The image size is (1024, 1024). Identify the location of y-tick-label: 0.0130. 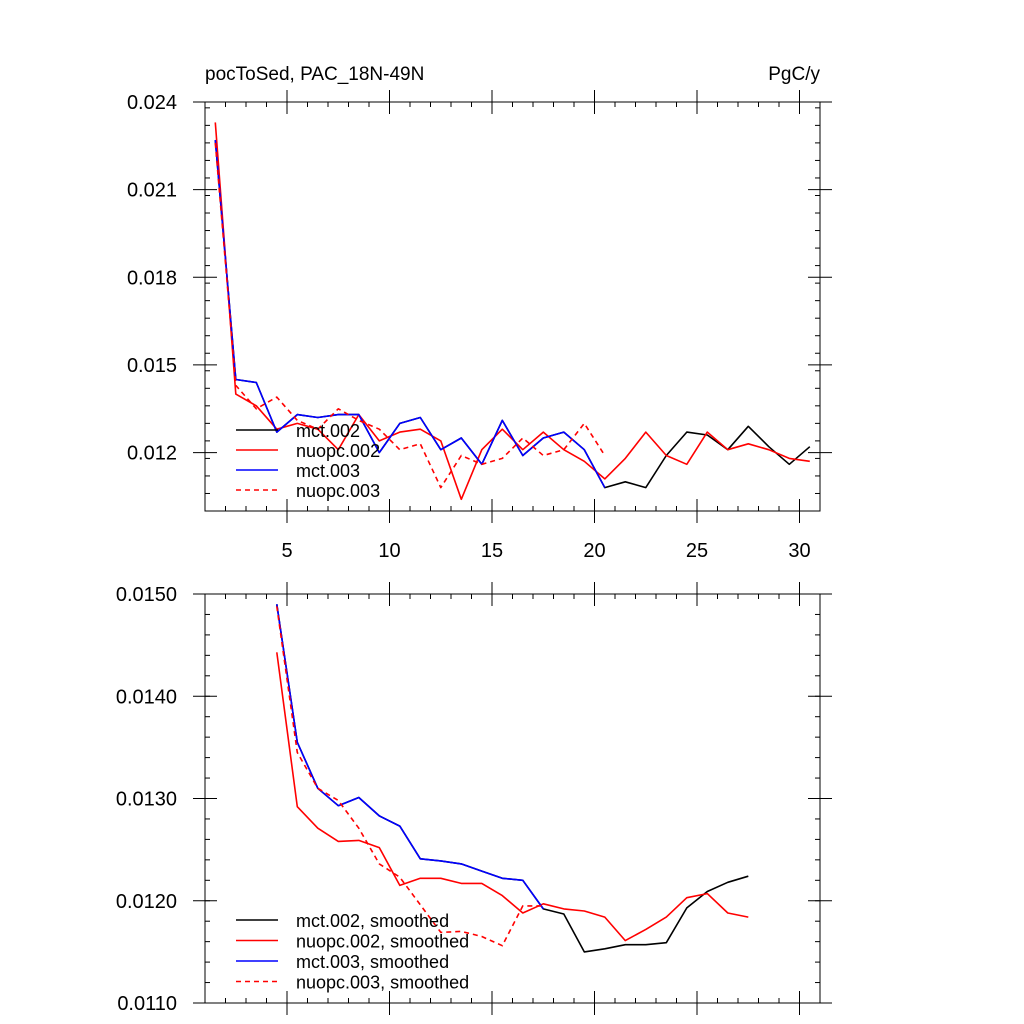
(146, 800).